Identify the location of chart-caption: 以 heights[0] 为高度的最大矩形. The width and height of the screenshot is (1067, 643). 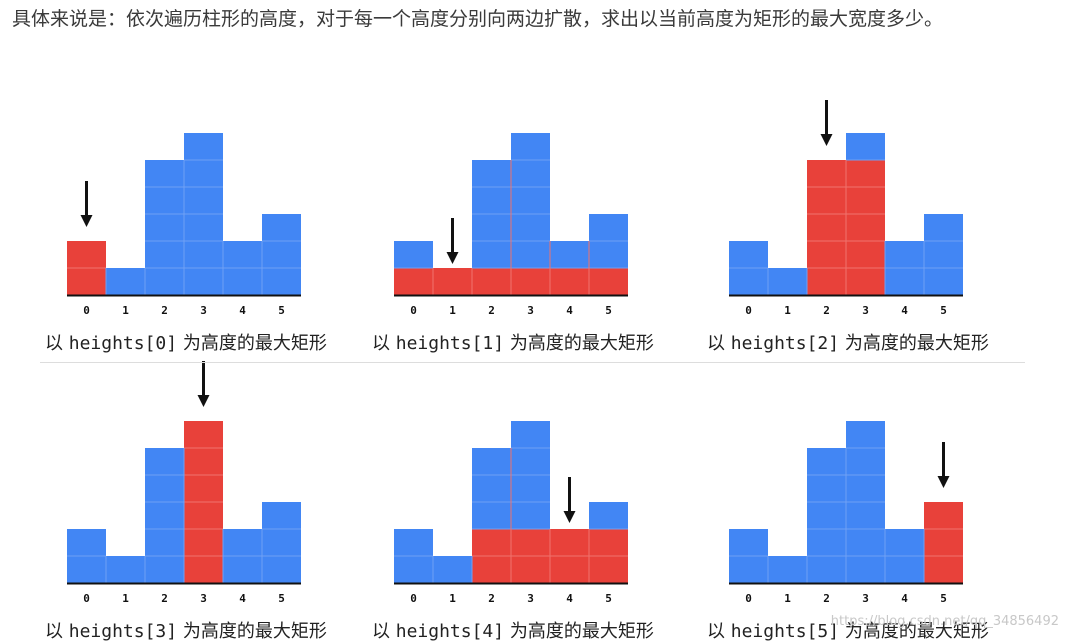
(186, 342).